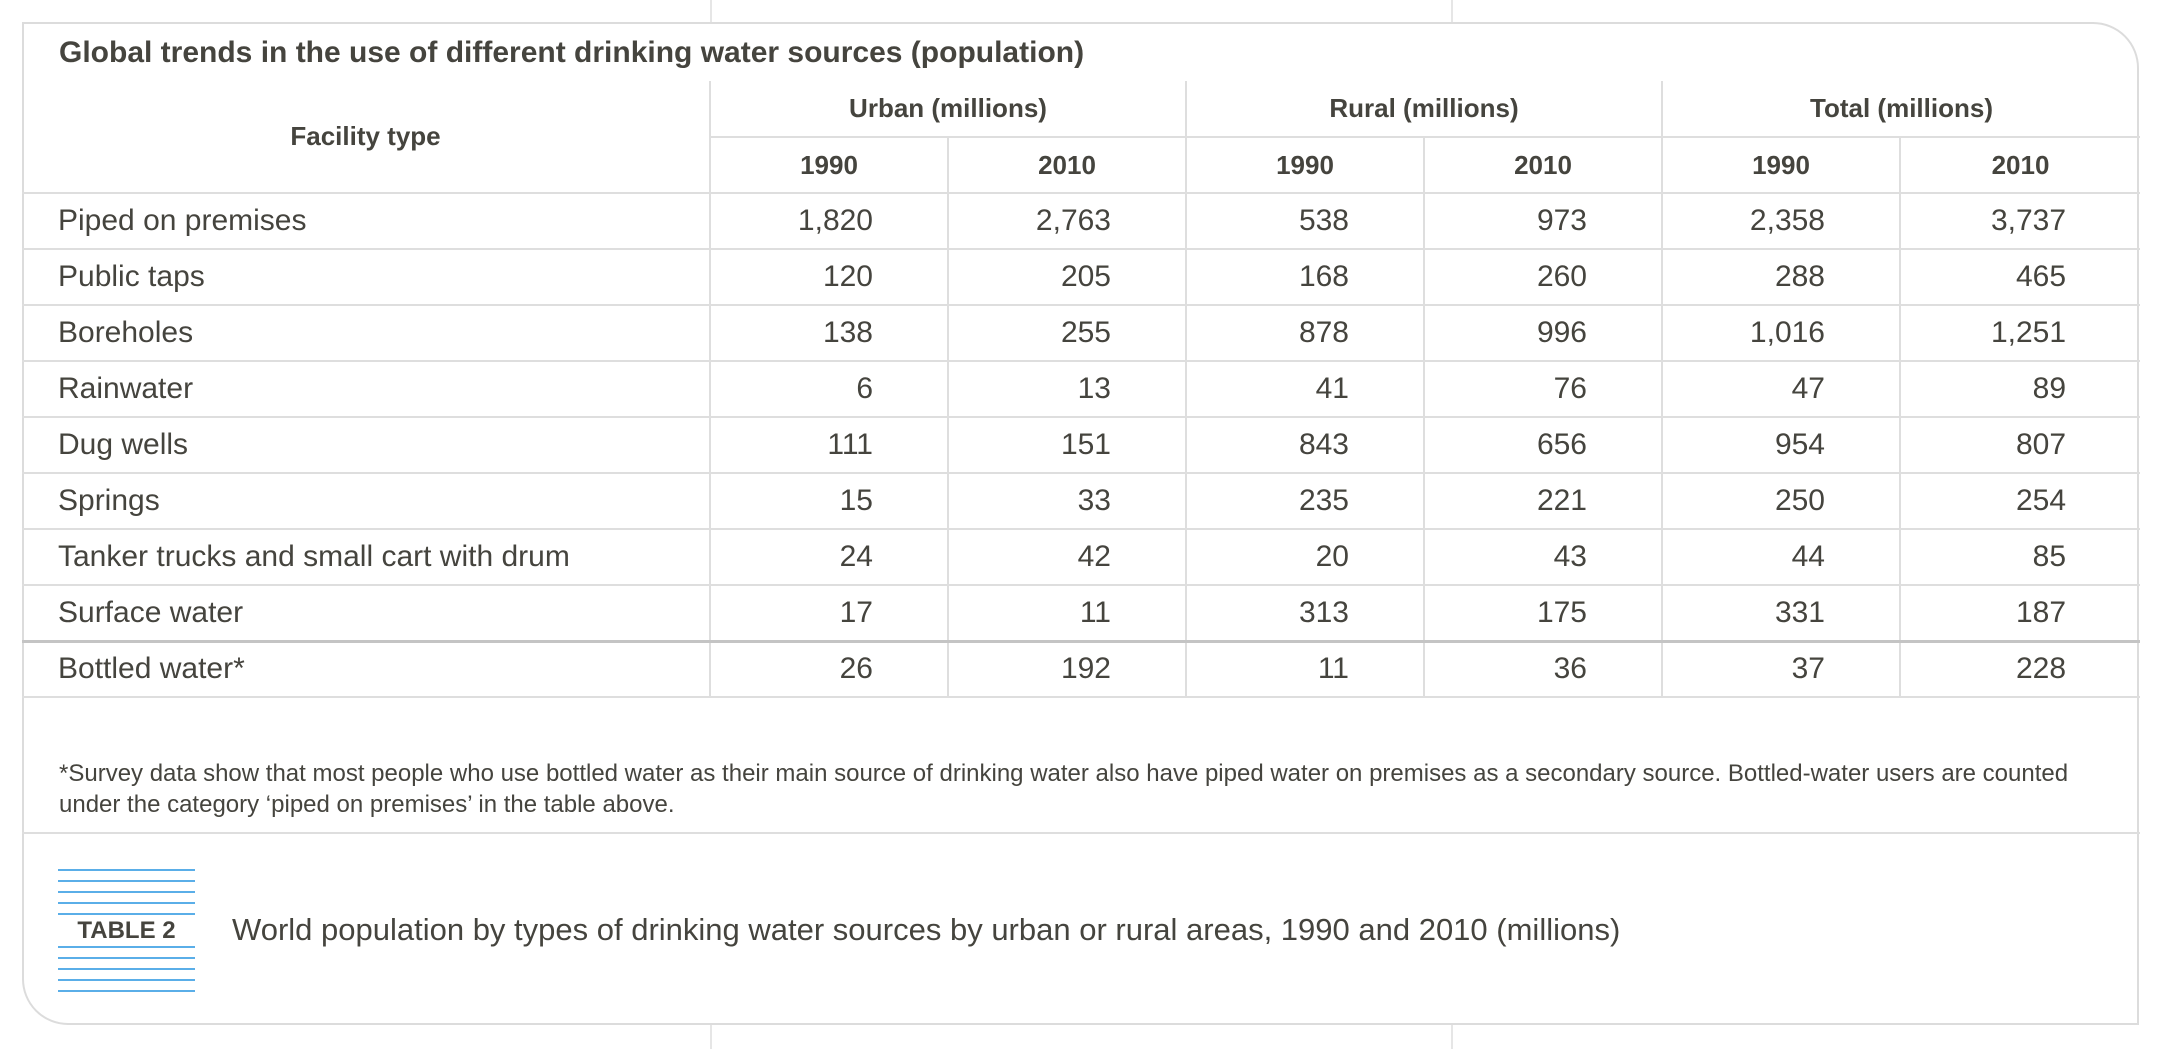 The width and height of the screenshot is (2159, 1049). I want to click on cell-value: 175, so click(1543, 613).